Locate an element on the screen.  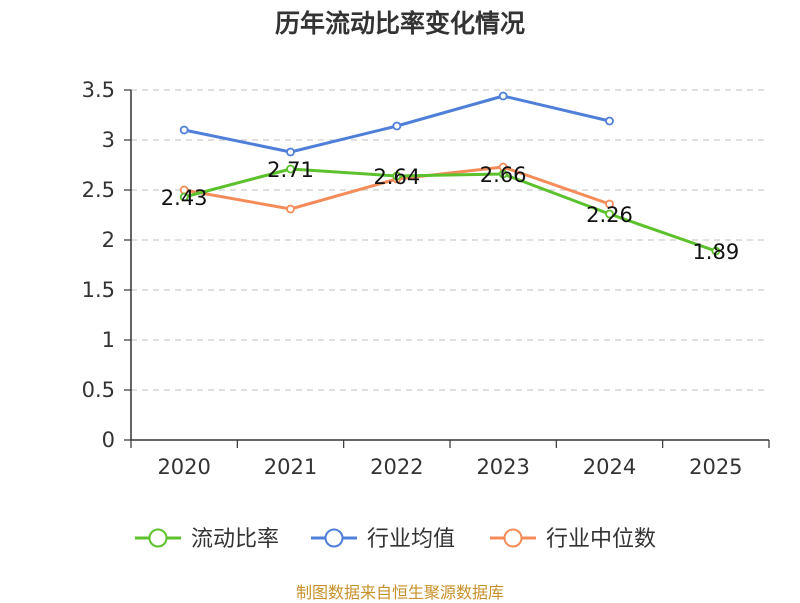
y-tick-label: 1.5 is located at coordinates (98, 290).